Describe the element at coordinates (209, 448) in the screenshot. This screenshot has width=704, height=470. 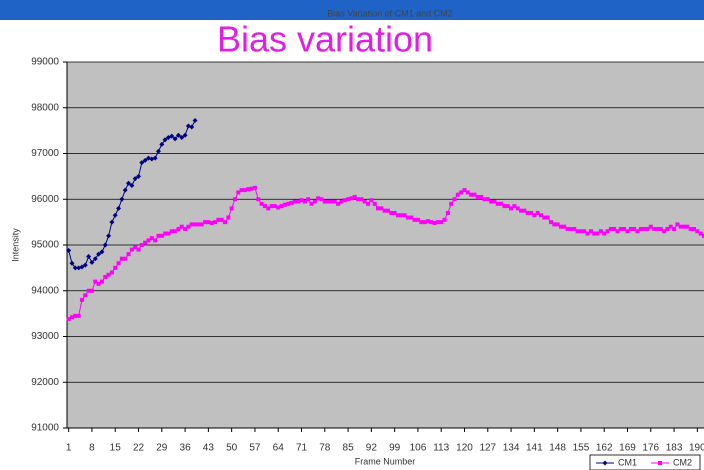
I see `x-tick-label: 43` at that location.